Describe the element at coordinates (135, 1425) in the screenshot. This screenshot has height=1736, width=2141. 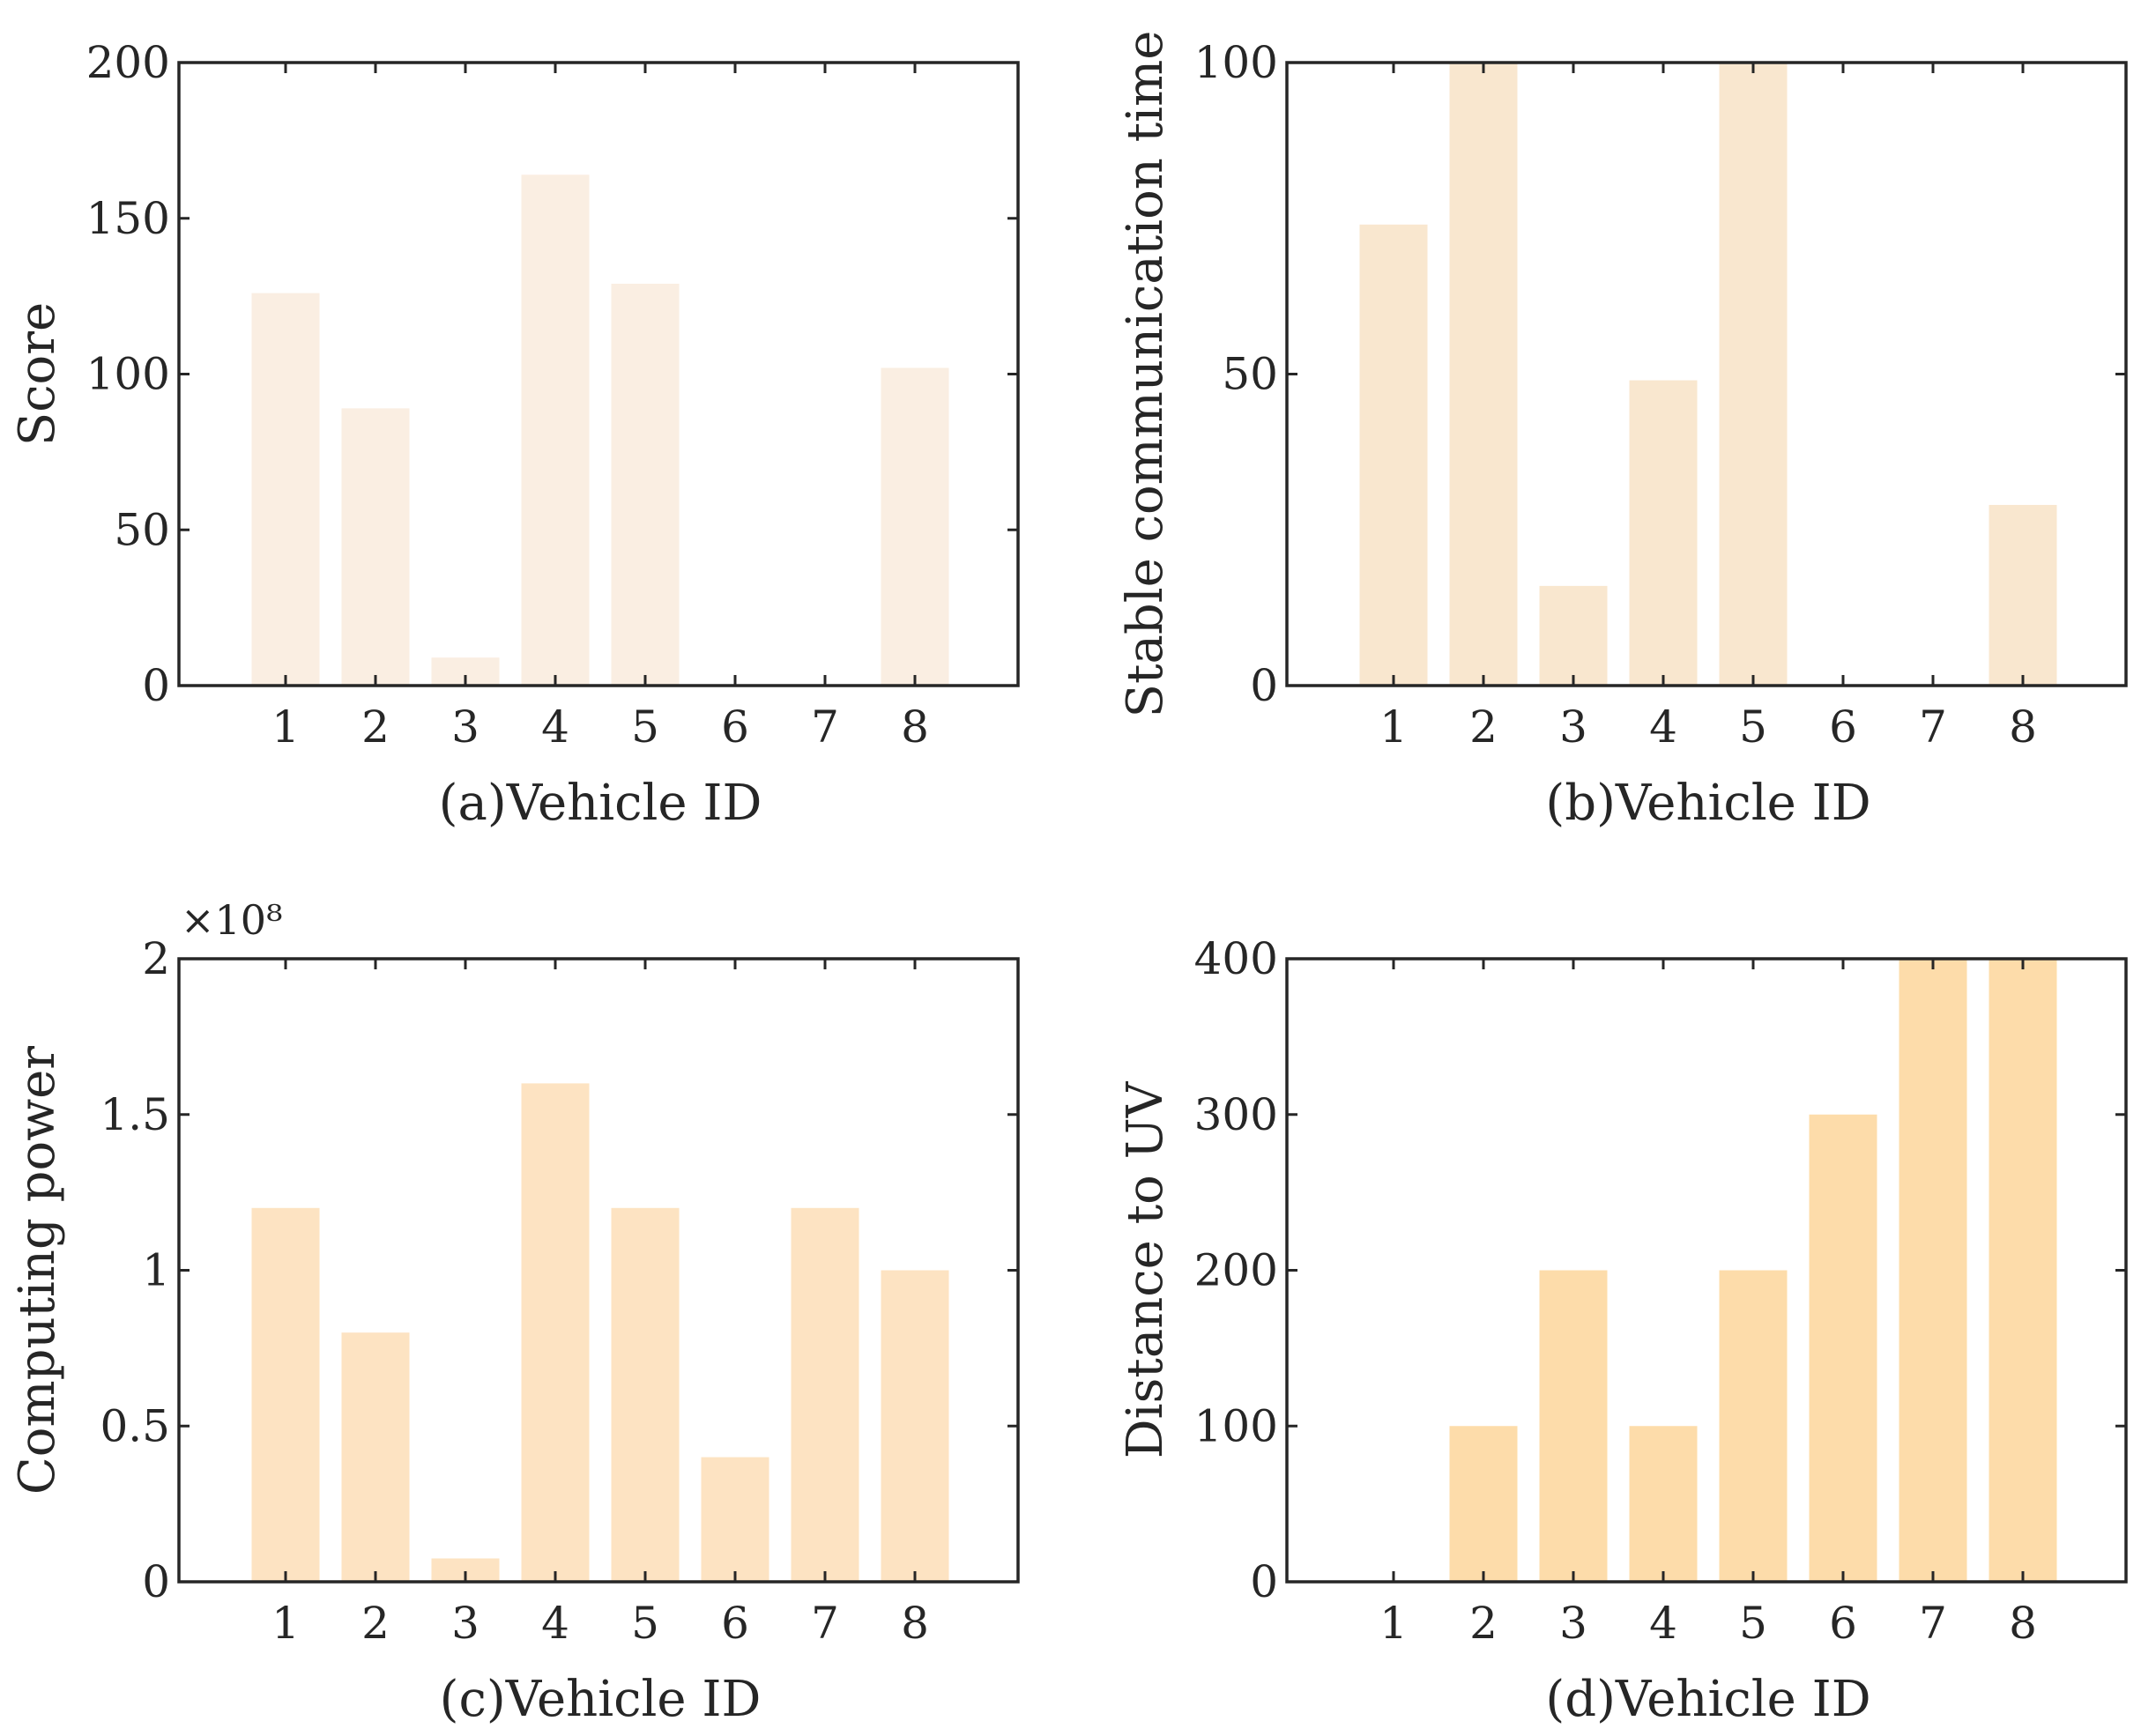
I see `y-tick-label: 0.5` at that location.